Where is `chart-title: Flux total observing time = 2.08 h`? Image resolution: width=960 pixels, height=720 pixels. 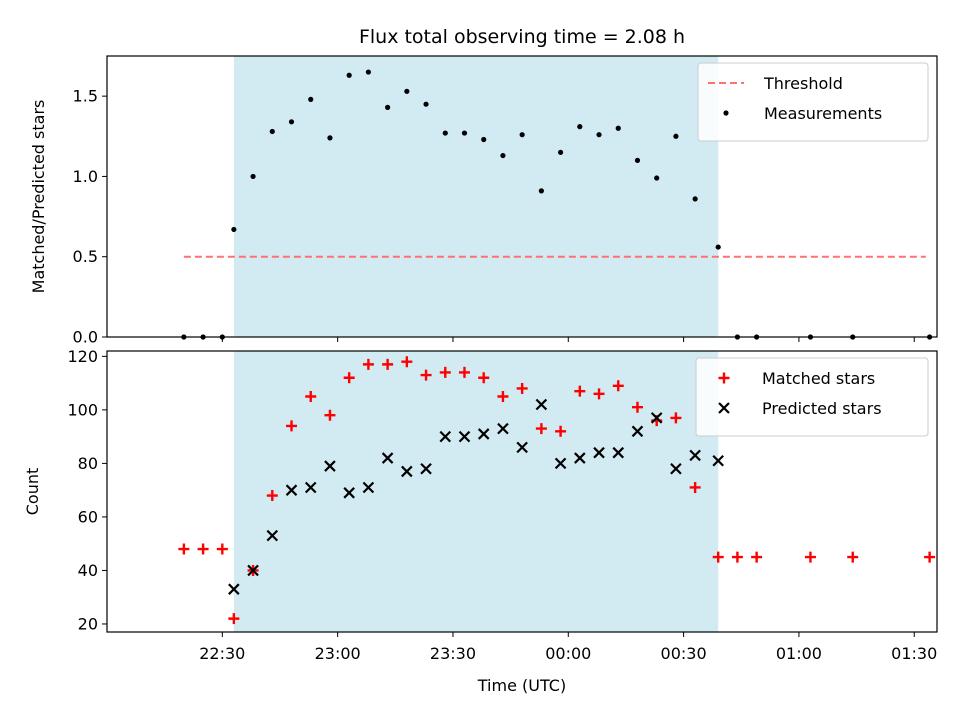
chart-title: Flux total observing time = 2.08 h is located at coordinates (522, 37).